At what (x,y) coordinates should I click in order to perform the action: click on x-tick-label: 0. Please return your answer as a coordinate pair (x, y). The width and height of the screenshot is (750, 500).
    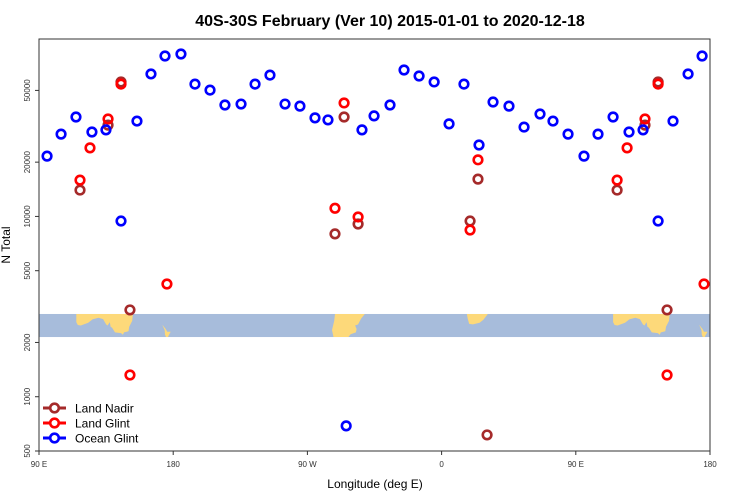
    Looking at the image, I should click on (441, 464).